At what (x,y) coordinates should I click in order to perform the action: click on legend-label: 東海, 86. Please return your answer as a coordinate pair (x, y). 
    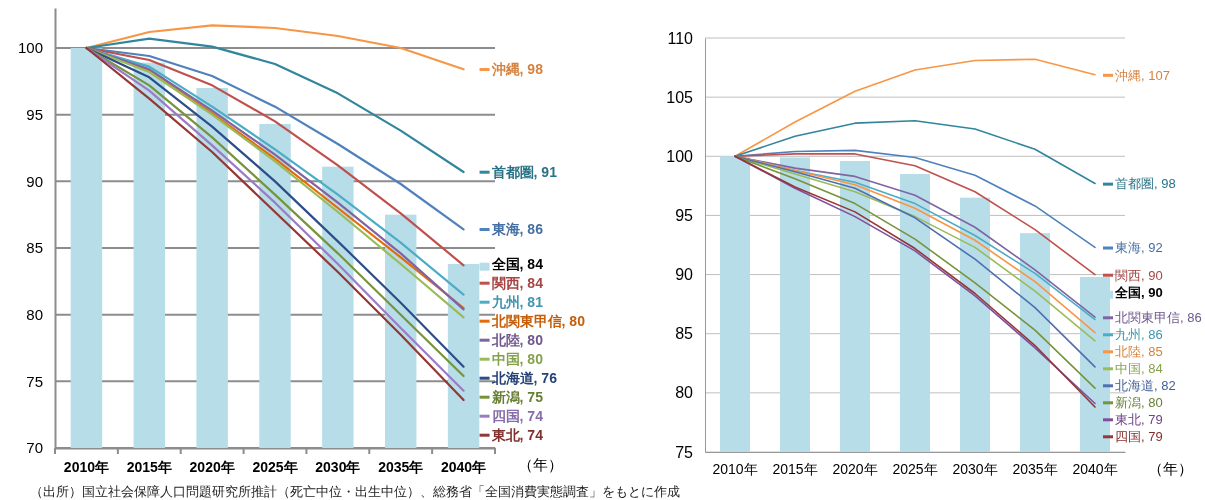
    Looking at the image, I should click on (517, 229).